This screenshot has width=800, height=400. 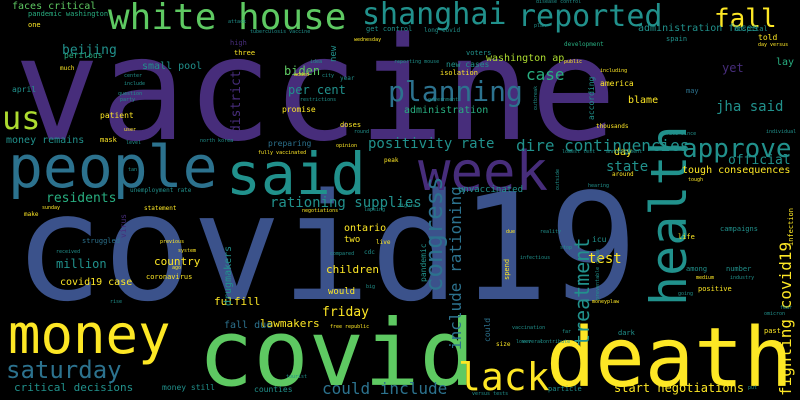 I want to click on word-fully-vaccinated: fully vaccinated, so click(x=282, y=153).